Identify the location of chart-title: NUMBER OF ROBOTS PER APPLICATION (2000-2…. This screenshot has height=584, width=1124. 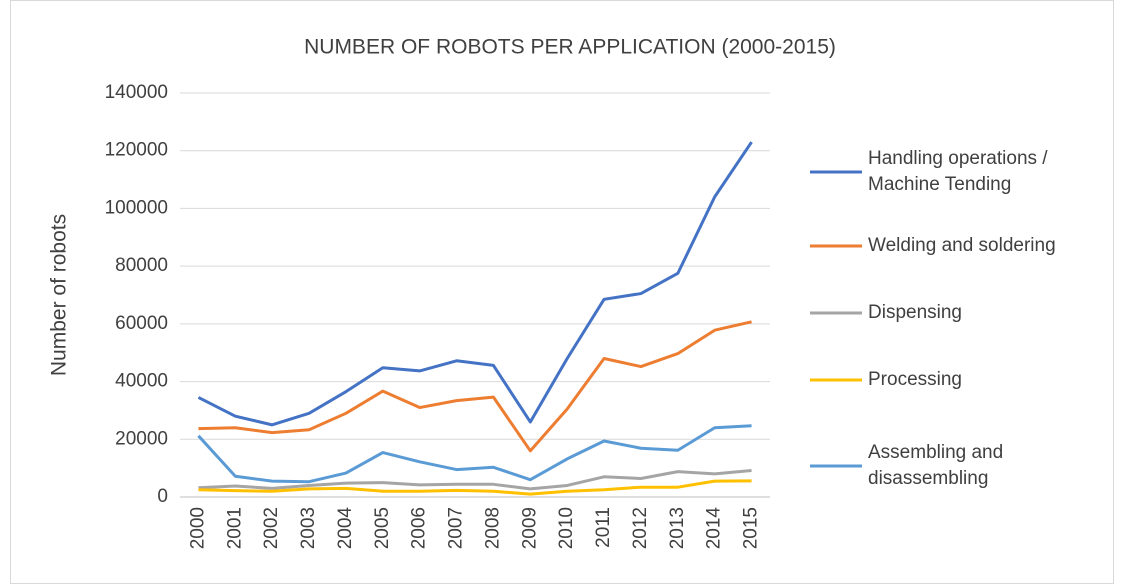
(570, 47).